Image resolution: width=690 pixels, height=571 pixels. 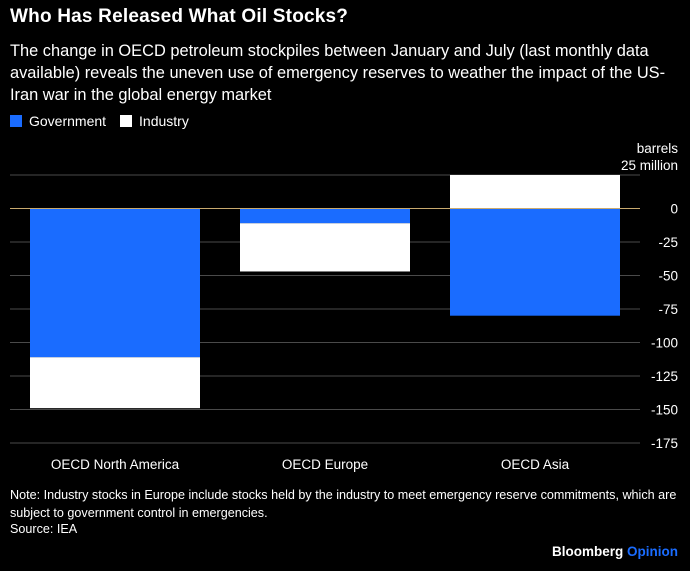 I want to click on chart-title: Who Has Released What Oil Stocks?, so click(x=179, y=16).